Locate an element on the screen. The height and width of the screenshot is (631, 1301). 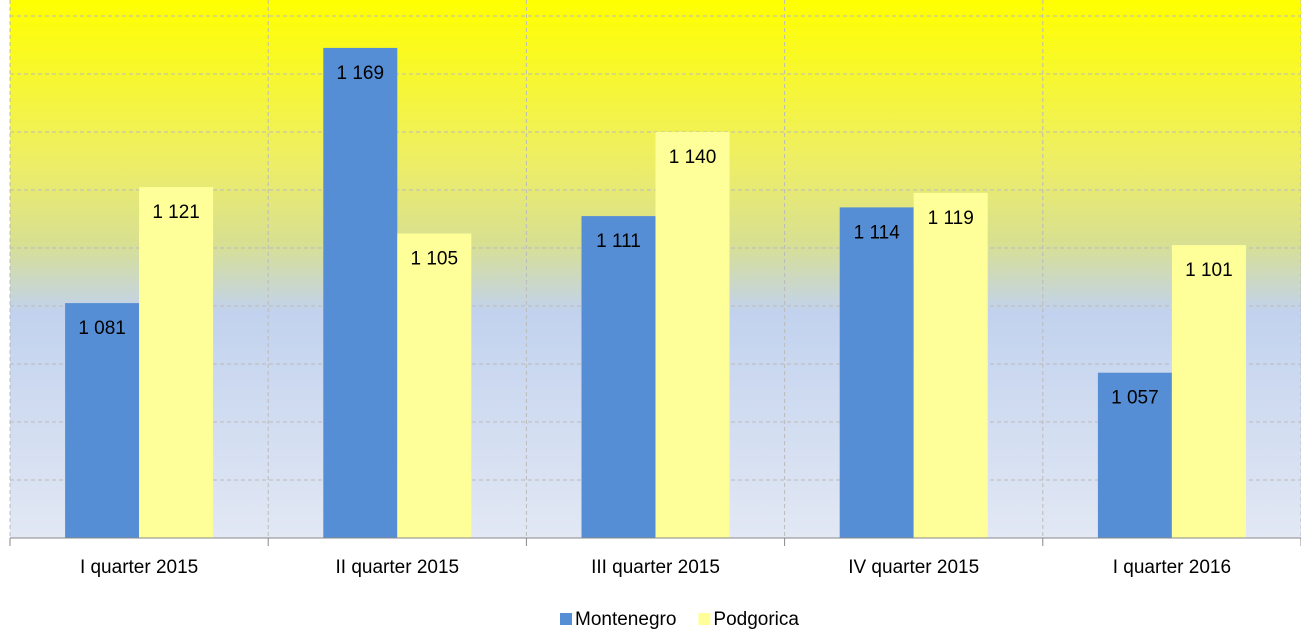
data-label: 1 119 is located at coordinates (951, 218).